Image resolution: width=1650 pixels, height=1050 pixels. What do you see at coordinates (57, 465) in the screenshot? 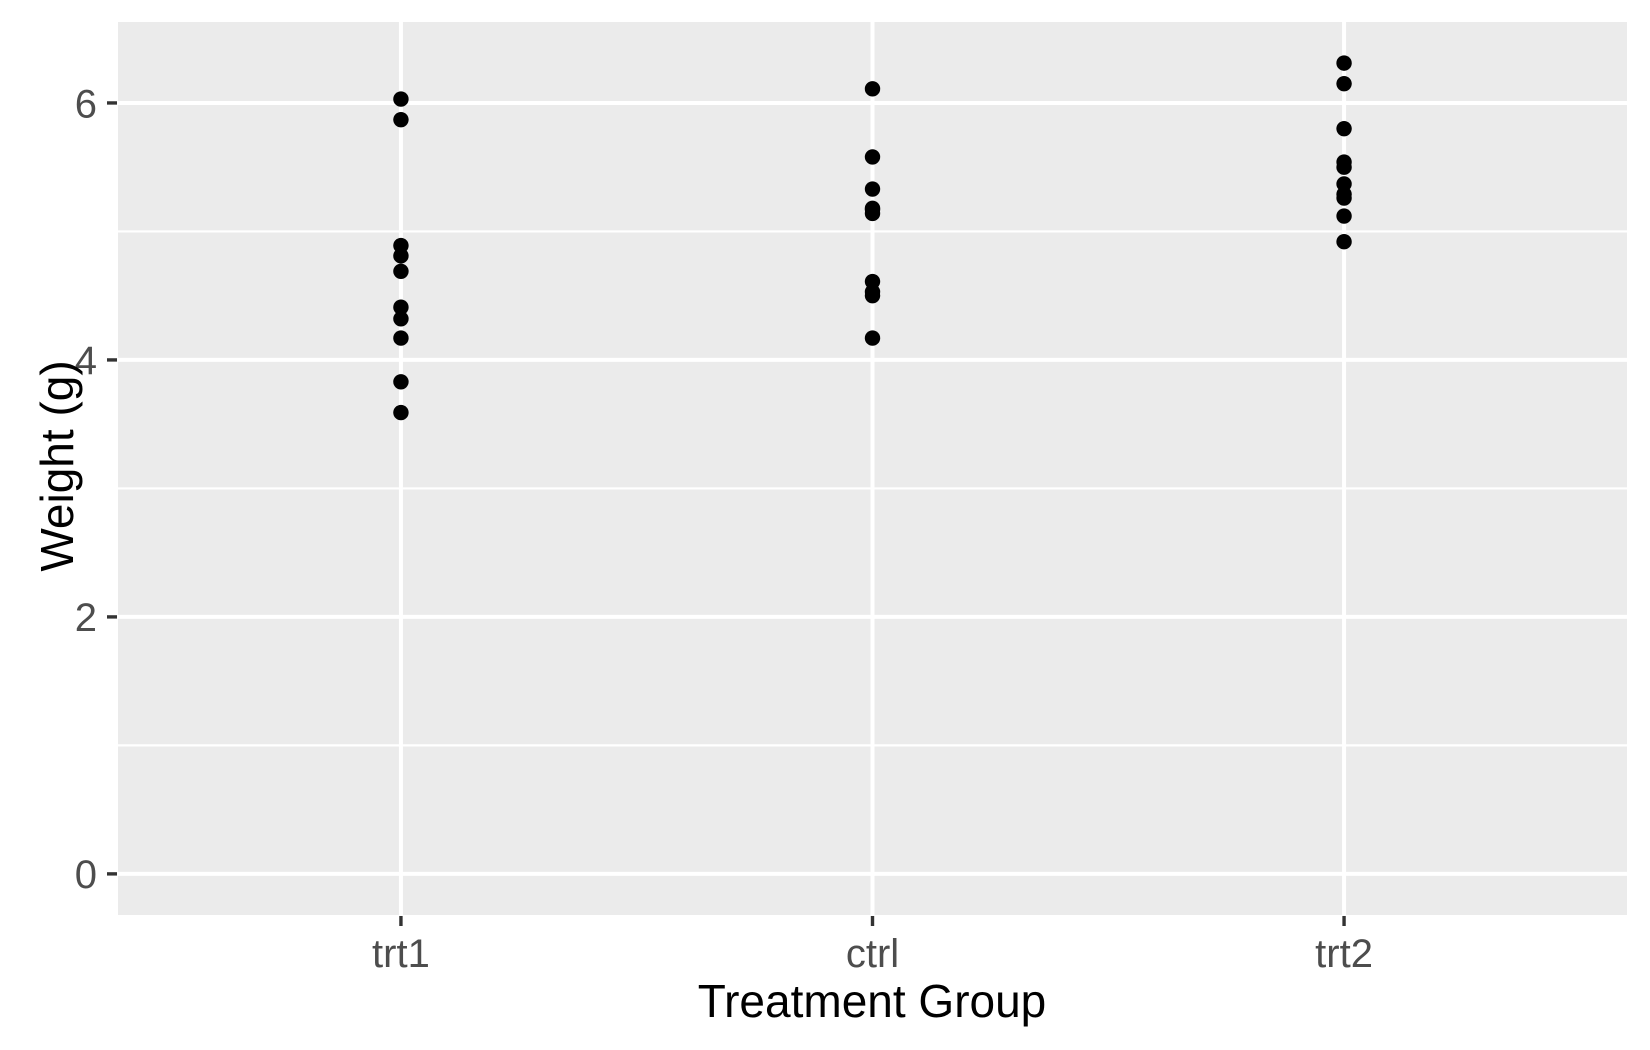
I see `y-axis-title: Weight (g)` at bounding box center [57, 465].